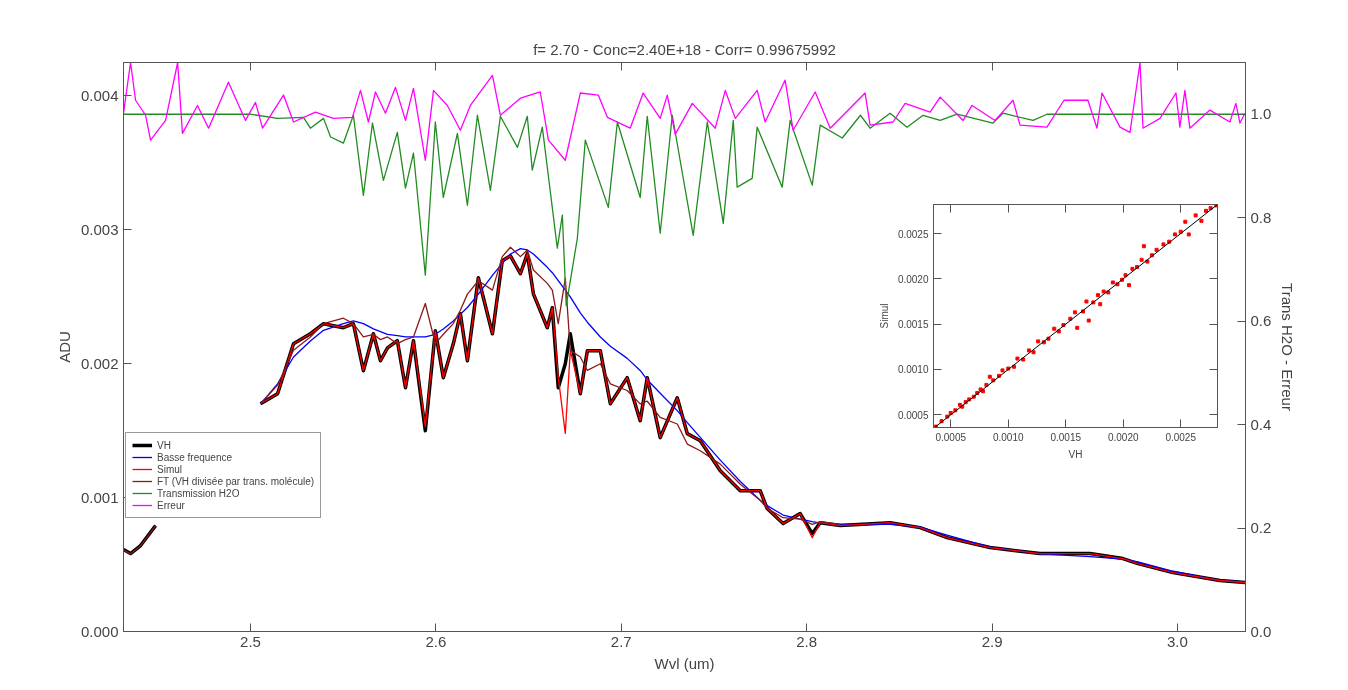  What do you see at coordinates (913, 415) in the screenshot?
I see `y-tick-label: 0.0005` at bounding box center [913, 415].